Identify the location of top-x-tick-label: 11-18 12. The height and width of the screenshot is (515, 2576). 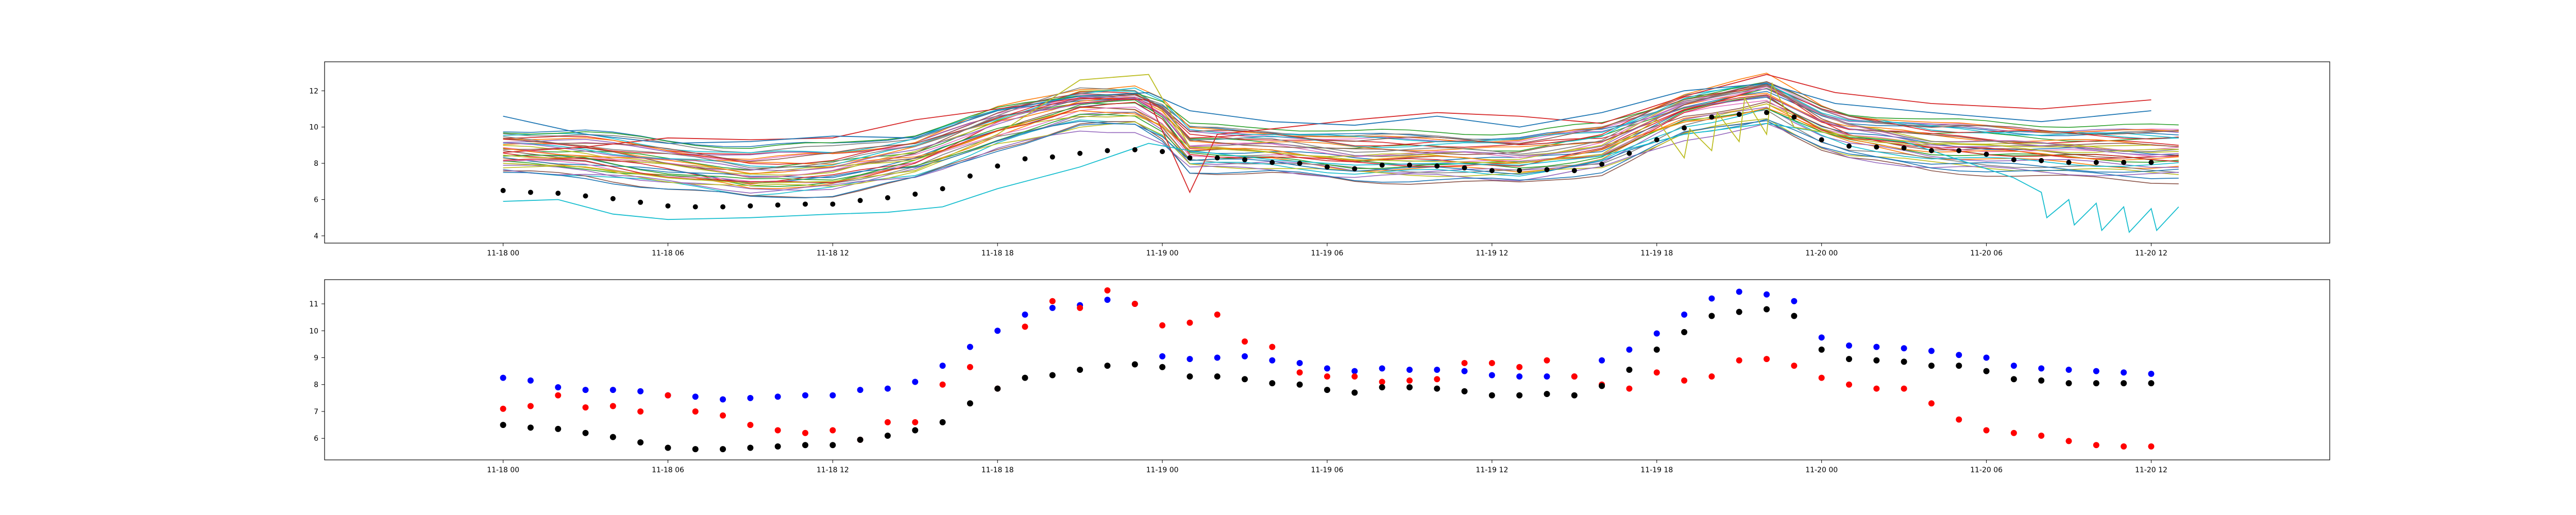
(833, 254).